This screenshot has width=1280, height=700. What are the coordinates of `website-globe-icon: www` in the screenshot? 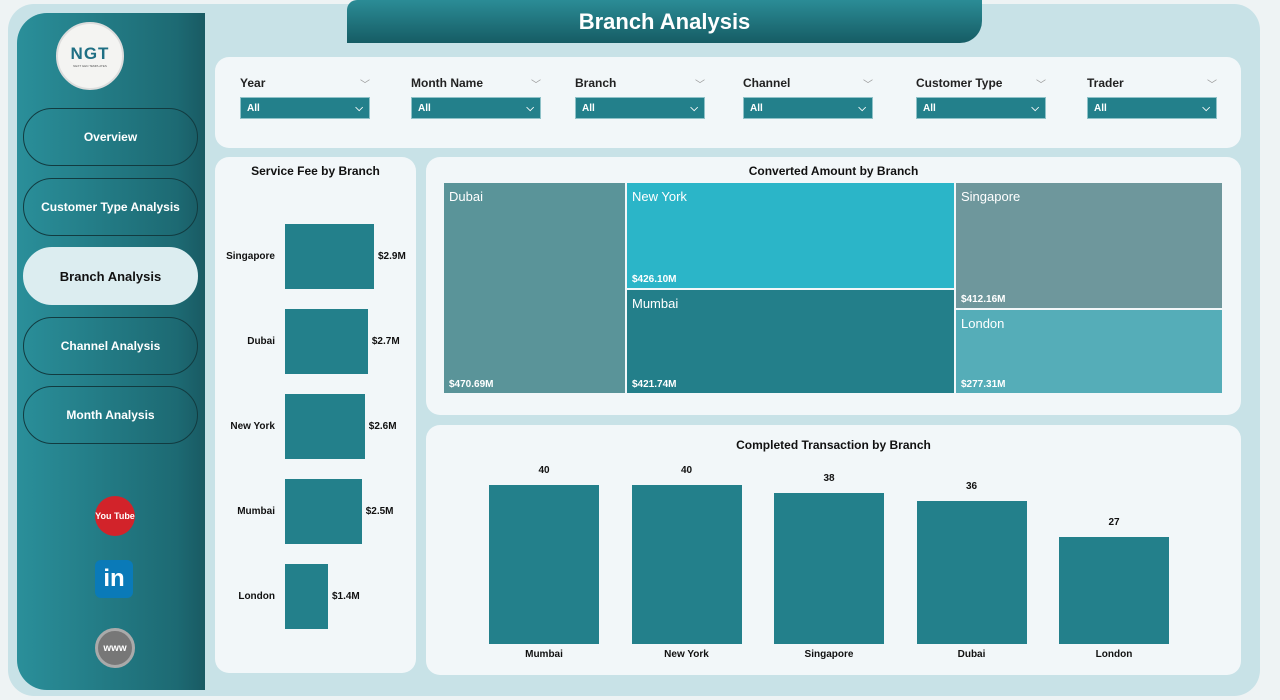 It's located at (115, 648).